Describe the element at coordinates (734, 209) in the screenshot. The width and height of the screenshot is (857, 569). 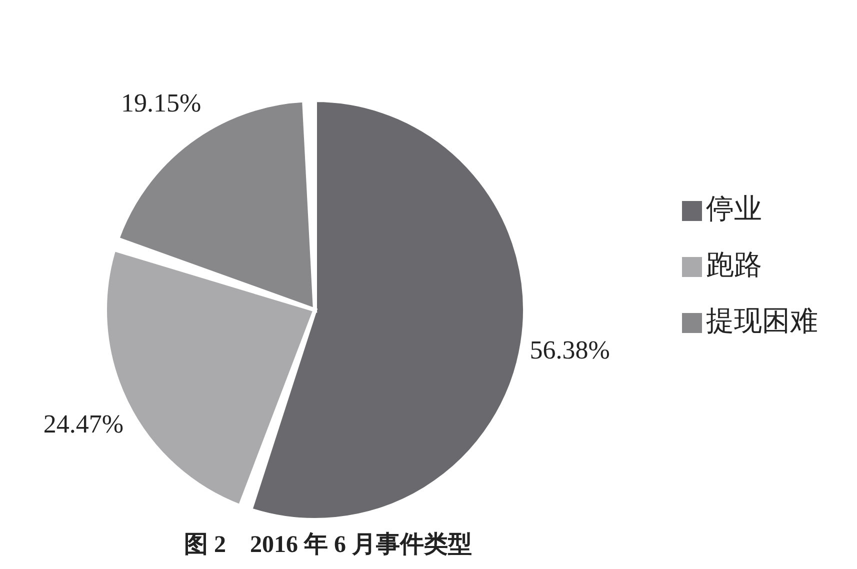
I see `legend-label: 停业` at that location.